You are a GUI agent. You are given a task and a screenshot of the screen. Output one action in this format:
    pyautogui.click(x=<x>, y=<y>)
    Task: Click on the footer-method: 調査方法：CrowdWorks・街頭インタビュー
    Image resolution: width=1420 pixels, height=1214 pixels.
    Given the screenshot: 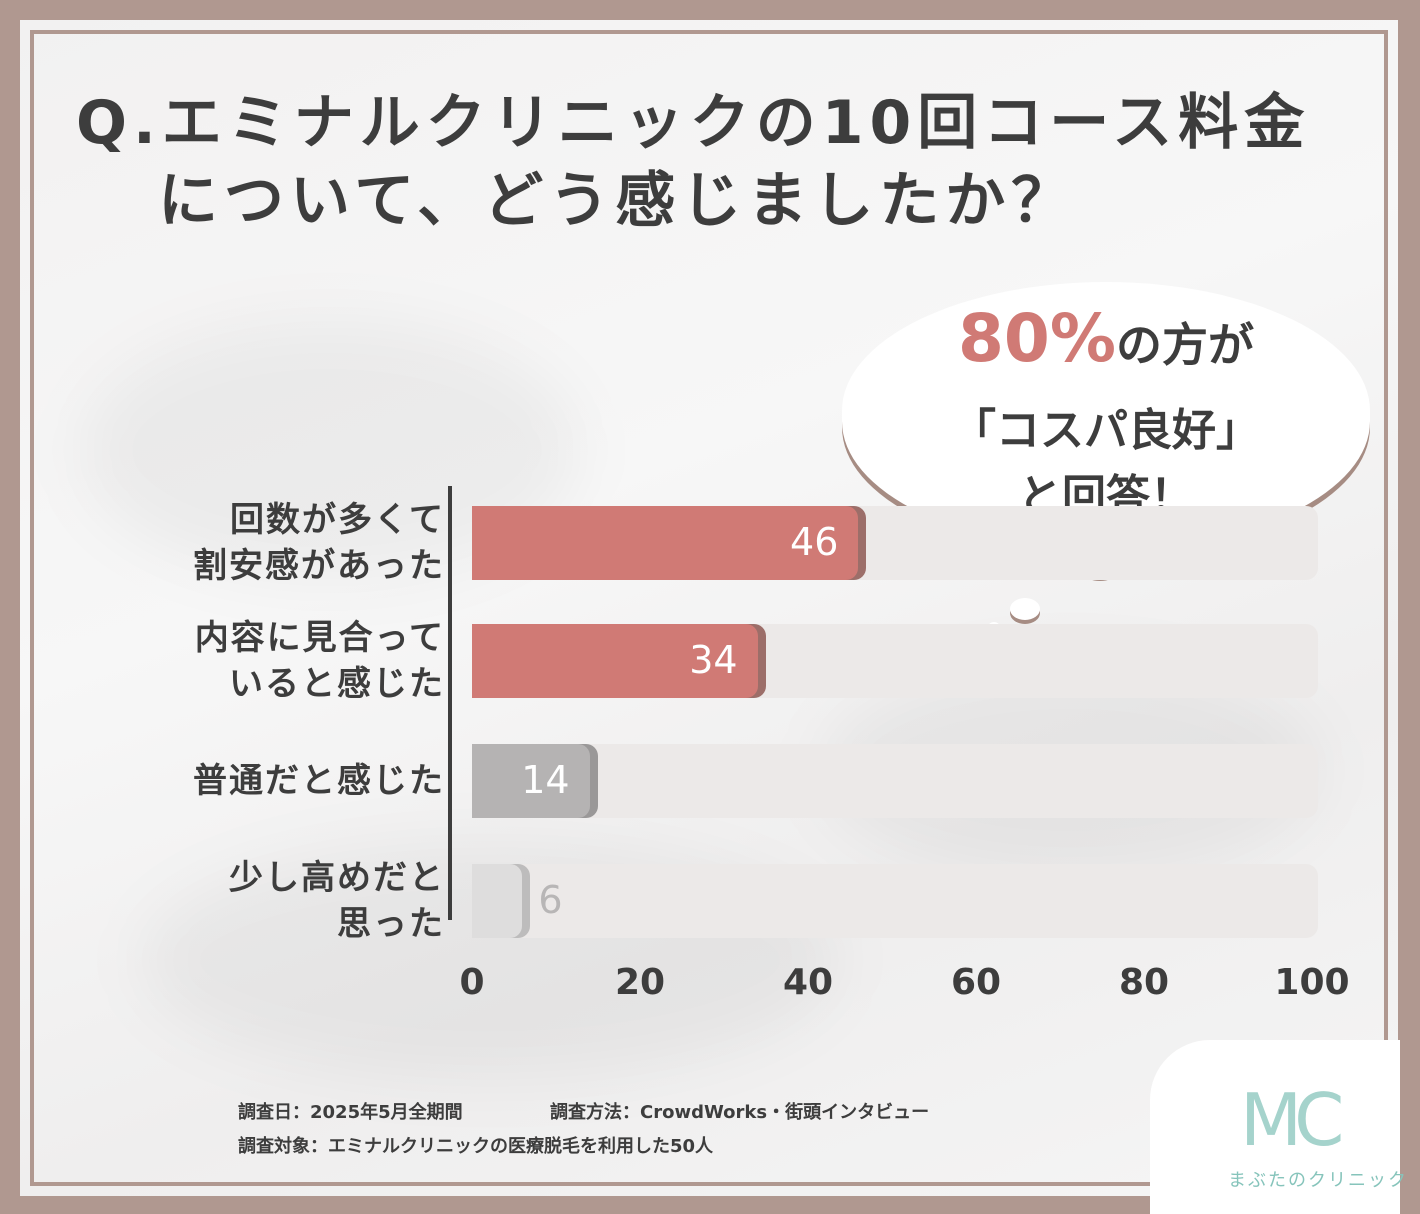 What is the action you would take?
    pyautogui.click(x=740, y=1112)
    